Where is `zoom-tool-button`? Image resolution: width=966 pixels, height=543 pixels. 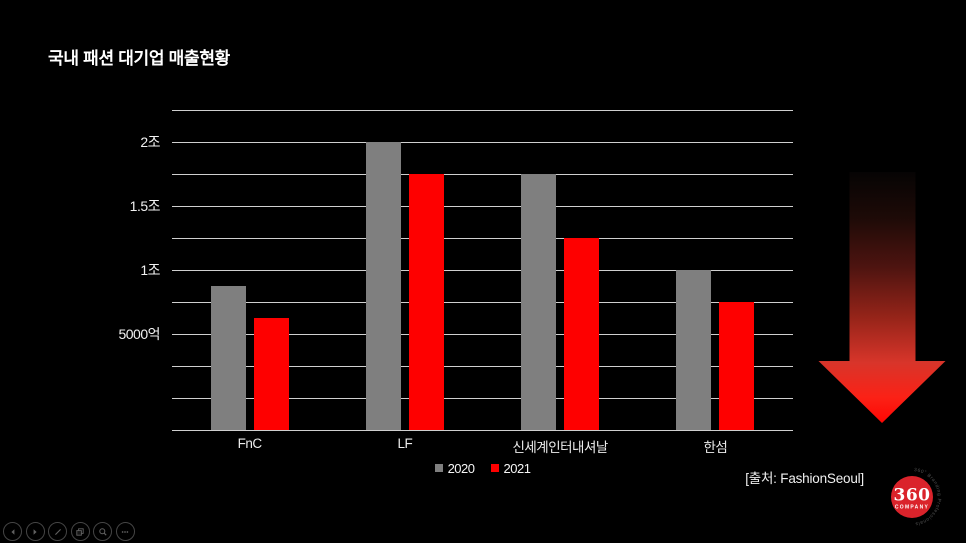 zoom-tool-button is located at coordinates (102, 531).